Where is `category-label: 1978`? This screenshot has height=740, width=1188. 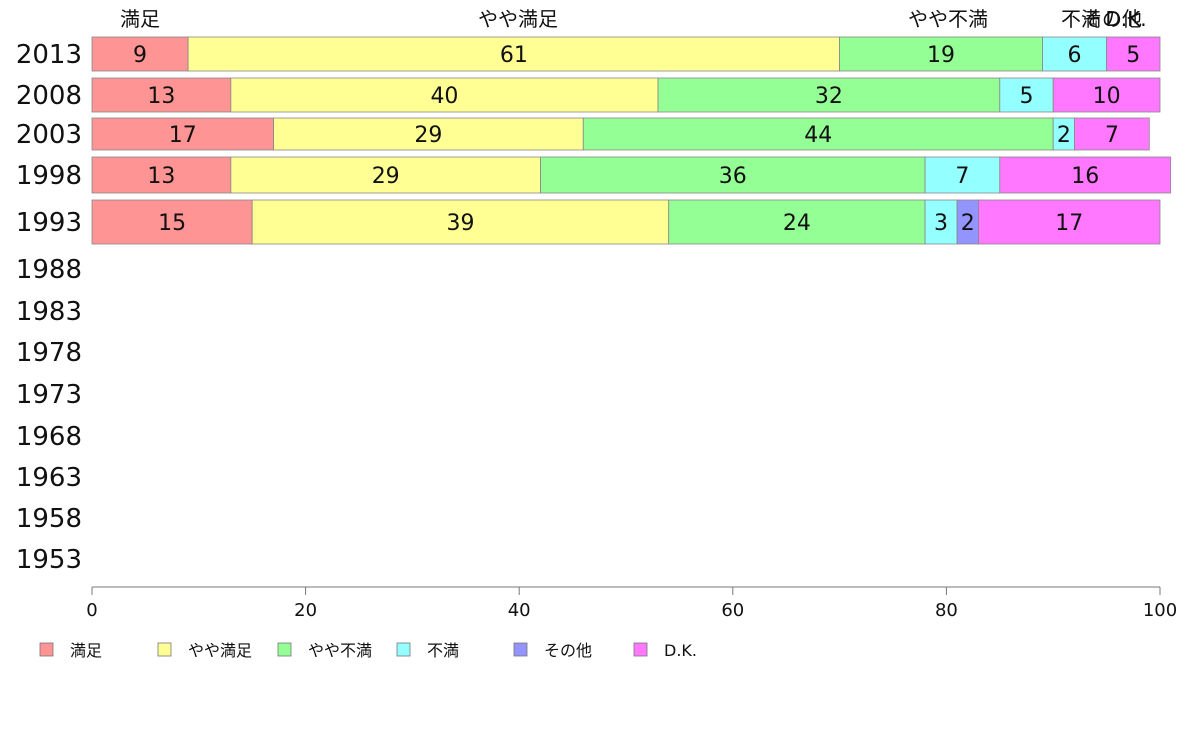 category-label: 1978 is located at coordinates (49, 353).